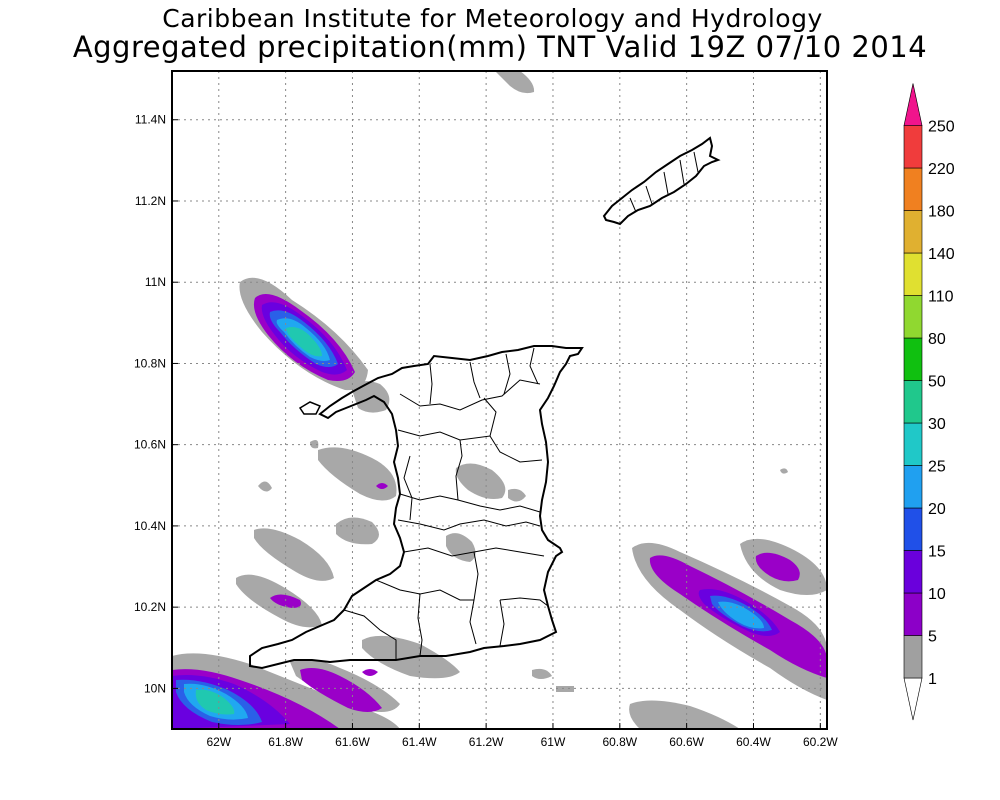  I want to click on lon-tick-label: 60.8W, so click(619, 742).